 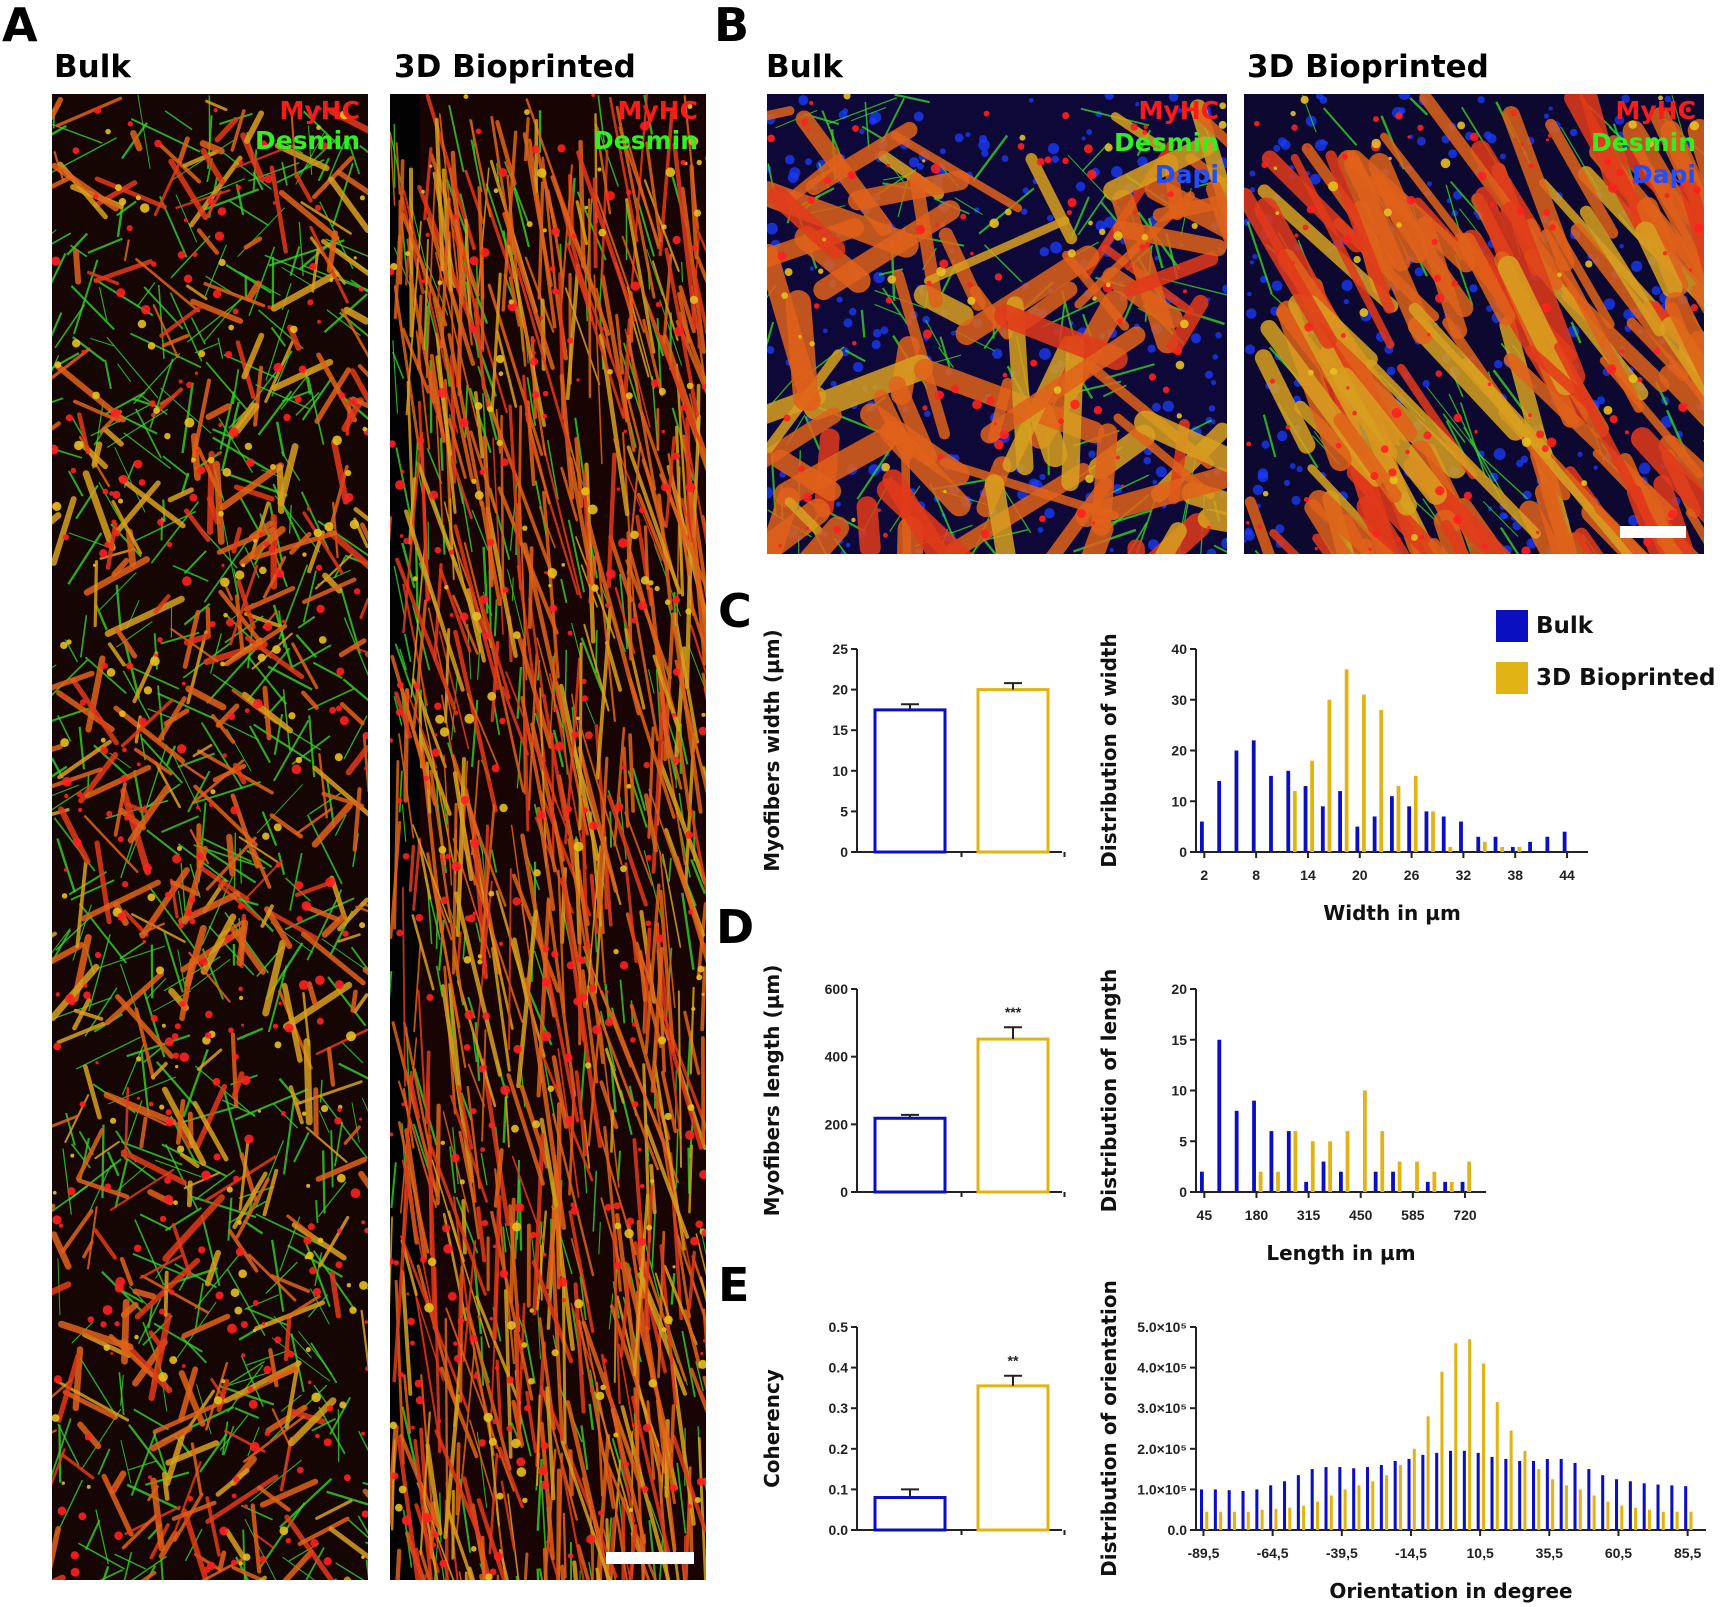 What do you see at coordinates (1412, 875) in the screenshot?
I see `x-tick-label: 26` at bounding box center [1412, 875].